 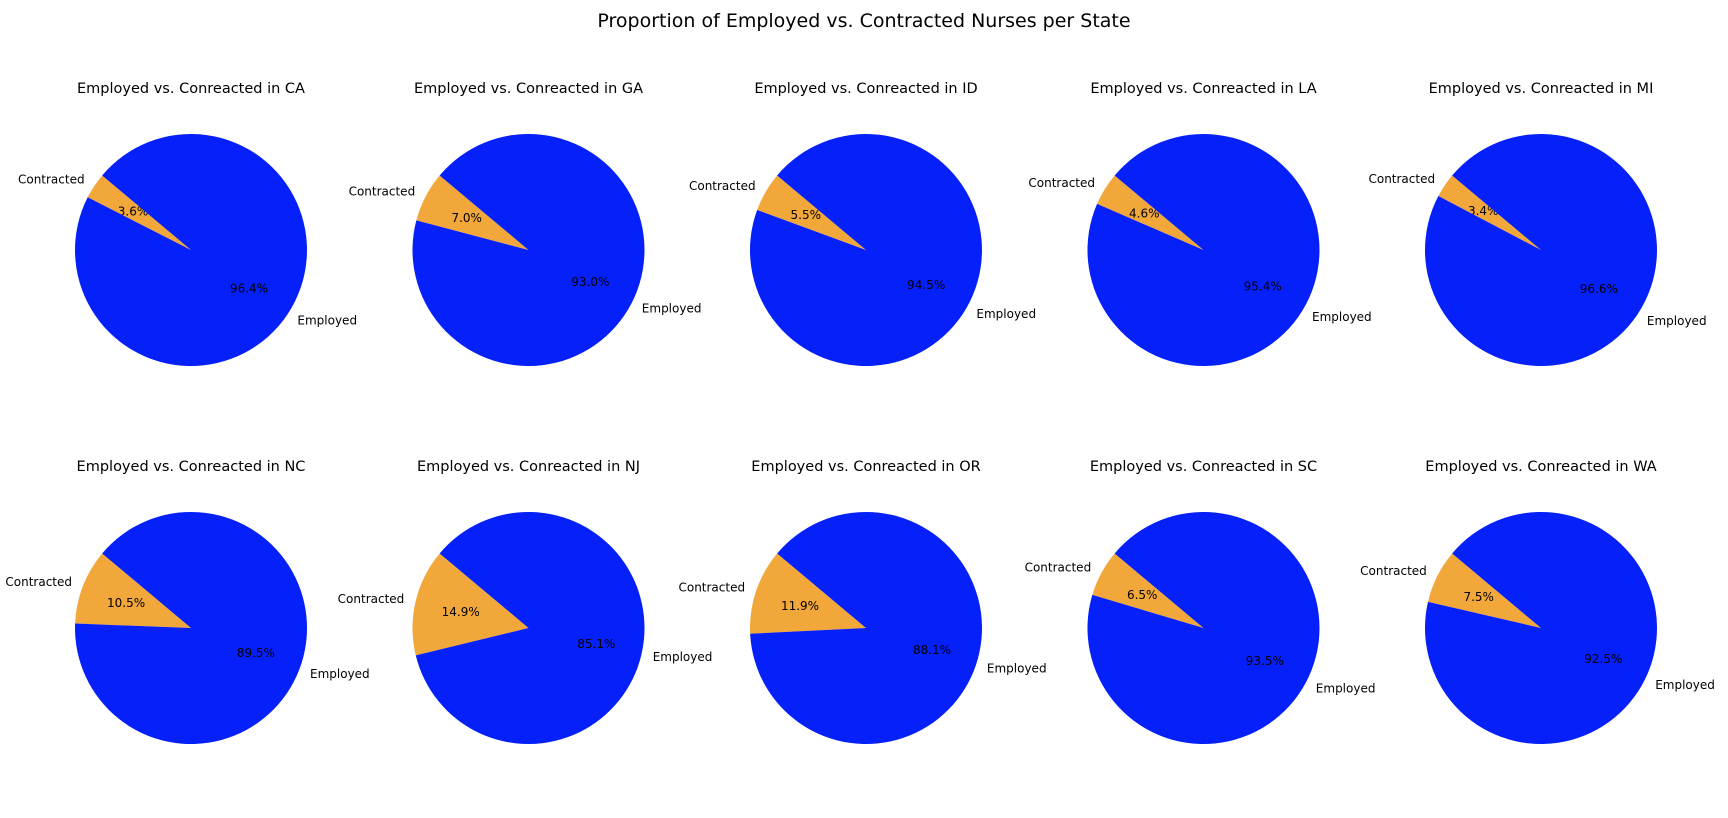 What do you see at coordinates (126, 603) in the screenshot?
I see `pct-contracted: 10.5%` at bounding box center [126, 603].